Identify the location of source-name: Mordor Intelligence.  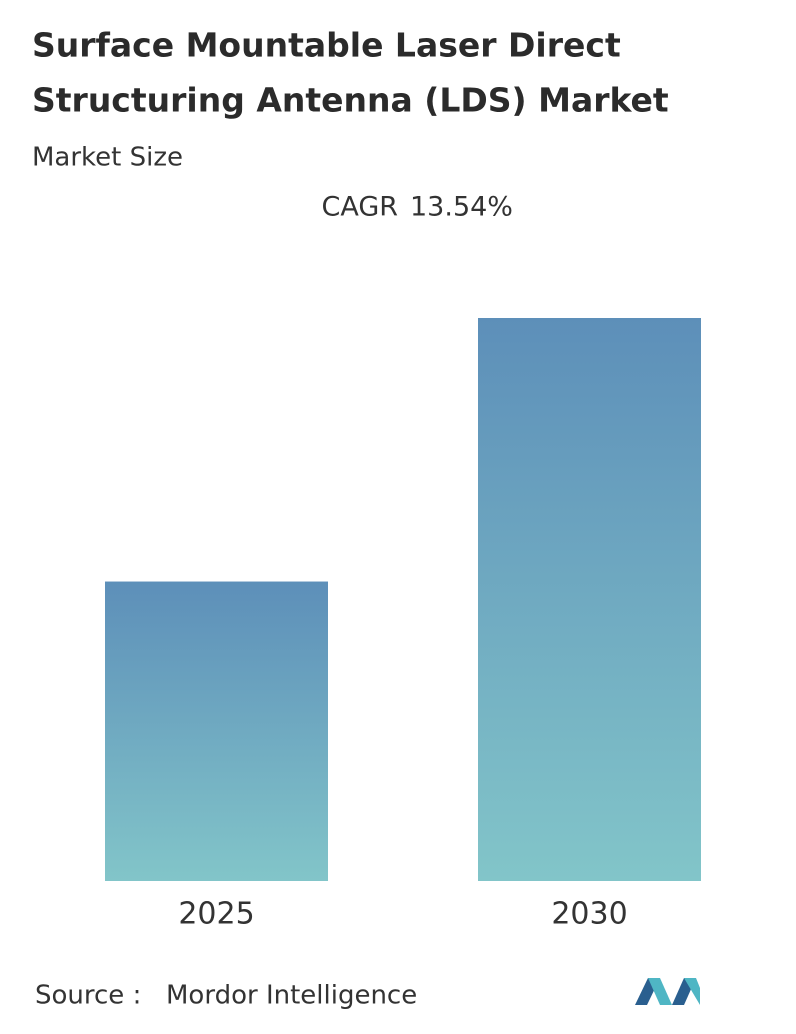
(291, 996).